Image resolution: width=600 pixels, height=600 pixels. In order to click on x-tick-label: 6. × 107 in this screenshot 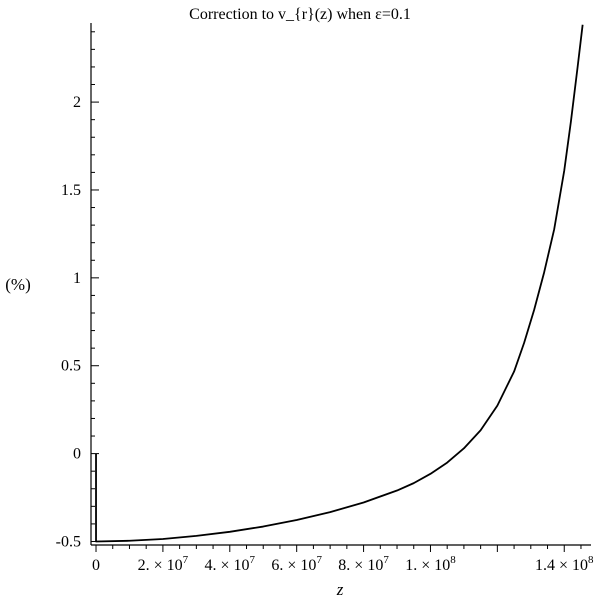, I will do `click(296, 564)`.